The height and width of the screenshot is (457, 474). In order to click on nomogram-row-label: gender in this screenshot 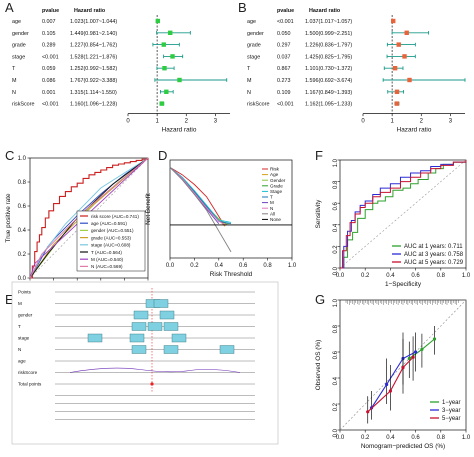, I will do `click(25, 315)`.